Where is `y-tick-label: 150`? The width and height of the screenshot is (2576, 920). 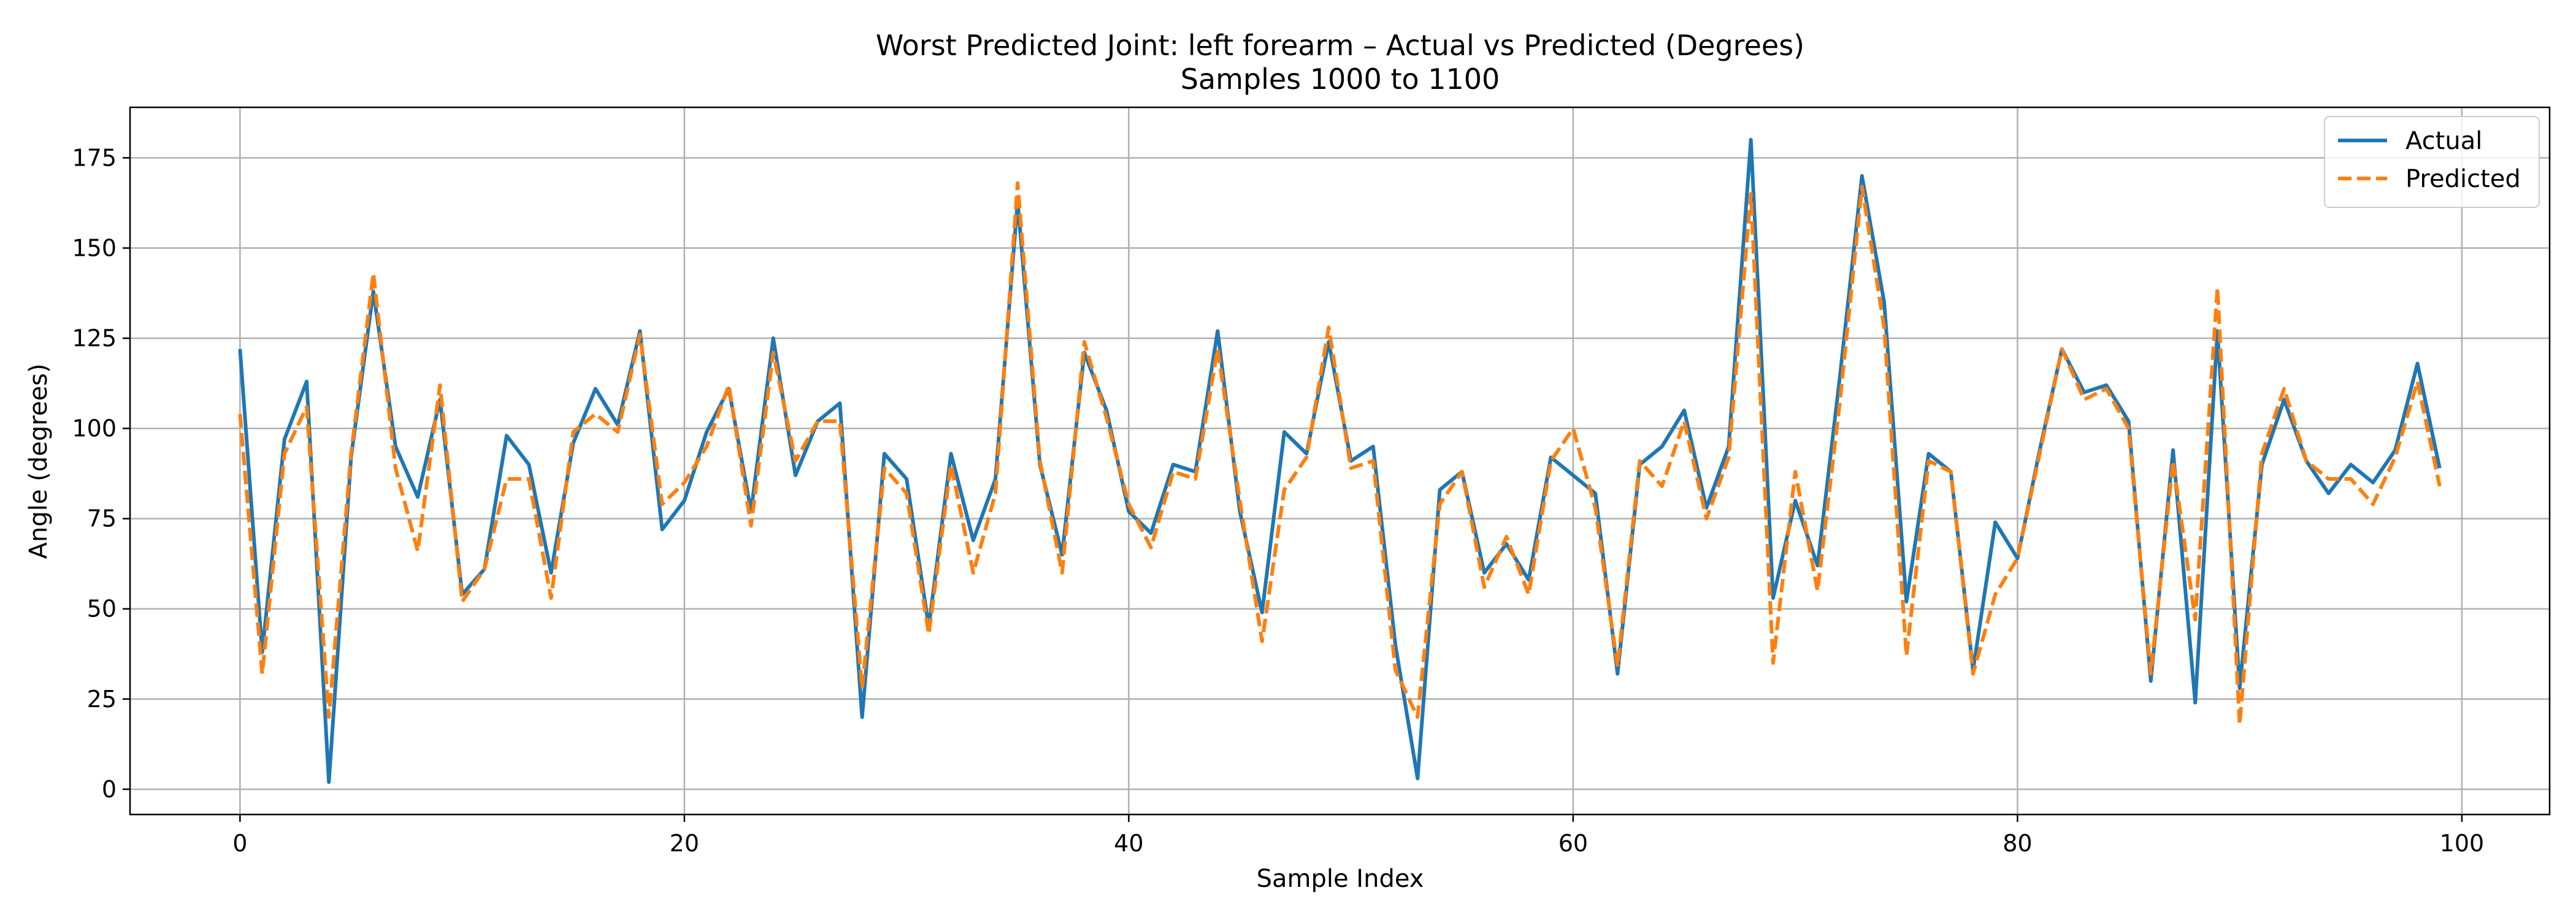 y-tick-label: 150 is located at coordinates (94, 247).